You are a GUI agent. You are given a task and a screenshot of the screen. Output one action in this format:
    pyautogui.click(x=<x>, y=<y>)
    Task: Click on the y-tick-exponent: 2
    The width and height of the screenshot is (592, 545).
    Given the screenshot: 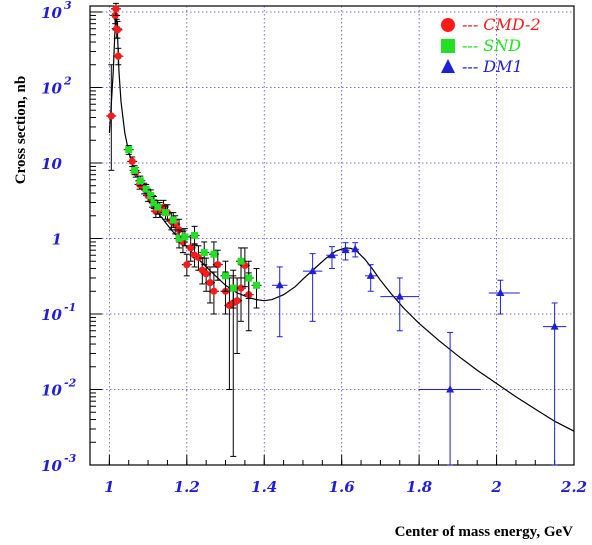 What is the action you would take?
    pyautogui.click(x=67, y=80)
    